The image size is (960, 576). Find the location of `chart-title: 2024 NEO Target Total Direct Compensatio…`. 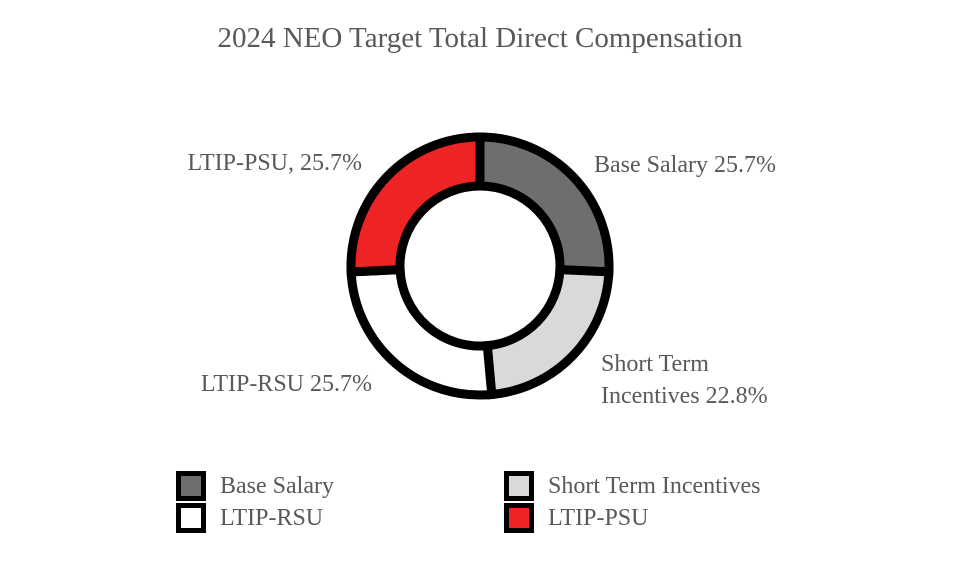

chart-title: 2024 NEO Target Total Direct Compensatio… is located at coordinates (480, 38).